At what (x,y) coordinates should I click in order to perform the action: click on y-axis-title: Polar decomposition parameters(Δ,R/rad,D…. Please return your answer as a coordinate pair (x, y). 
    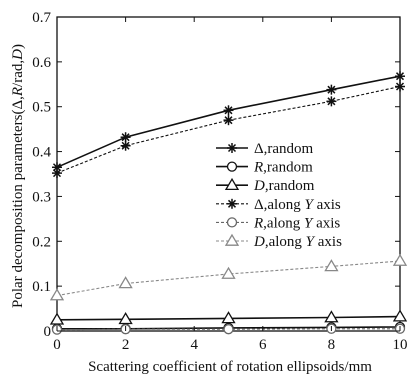
    Looking at the image, I should click on (18, 176).